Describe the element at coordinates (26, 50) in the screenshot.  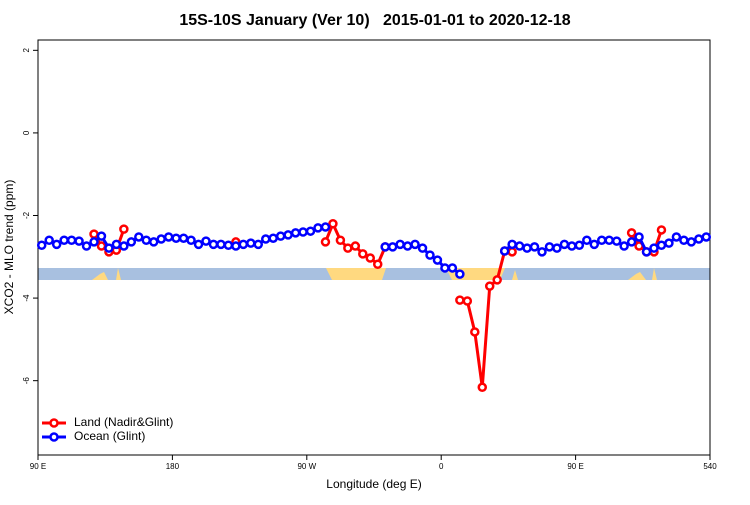
I see `y-tick-label: 2` at that location.